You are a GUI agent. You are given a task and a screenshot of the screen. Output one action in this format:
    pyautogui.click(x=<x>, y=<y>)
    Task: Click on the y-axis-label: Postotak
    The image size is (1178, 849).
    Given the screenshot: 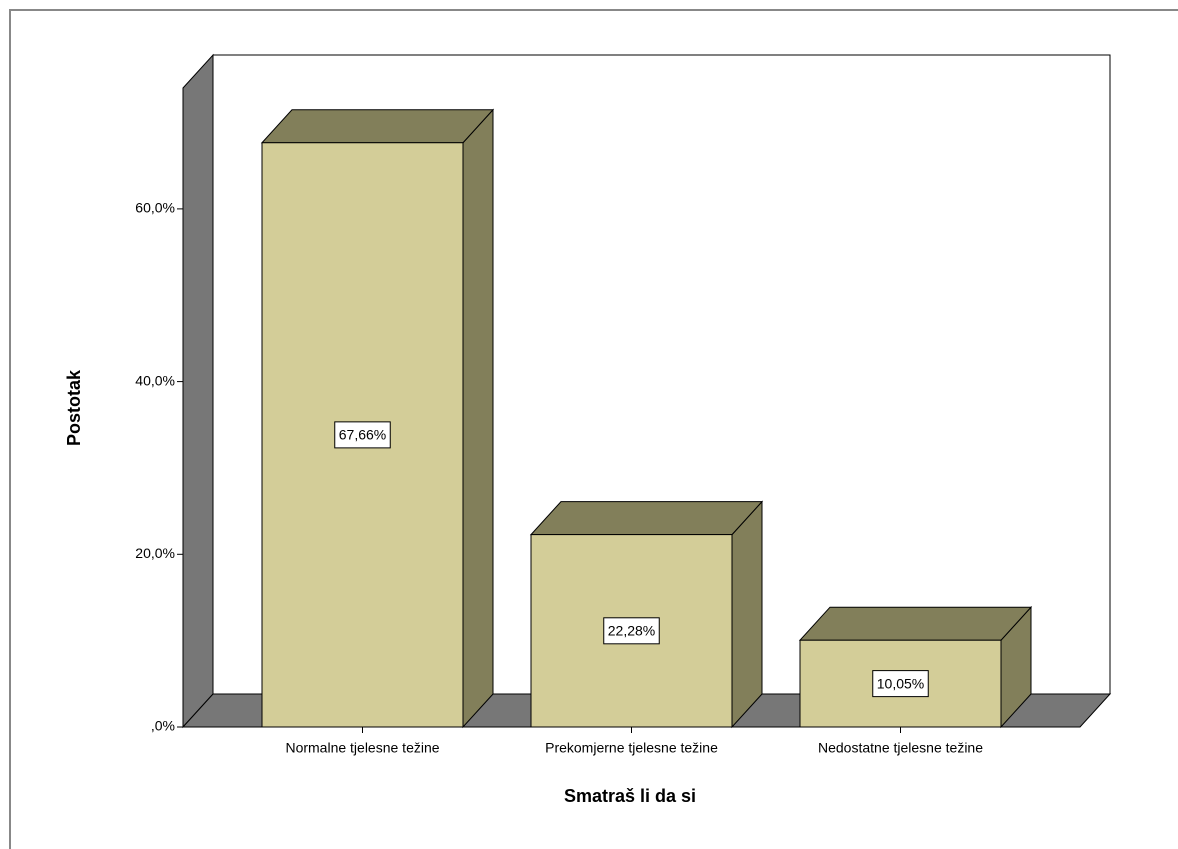 What is the action you would take?
    pyautogui.click(x=74, y=407)
    